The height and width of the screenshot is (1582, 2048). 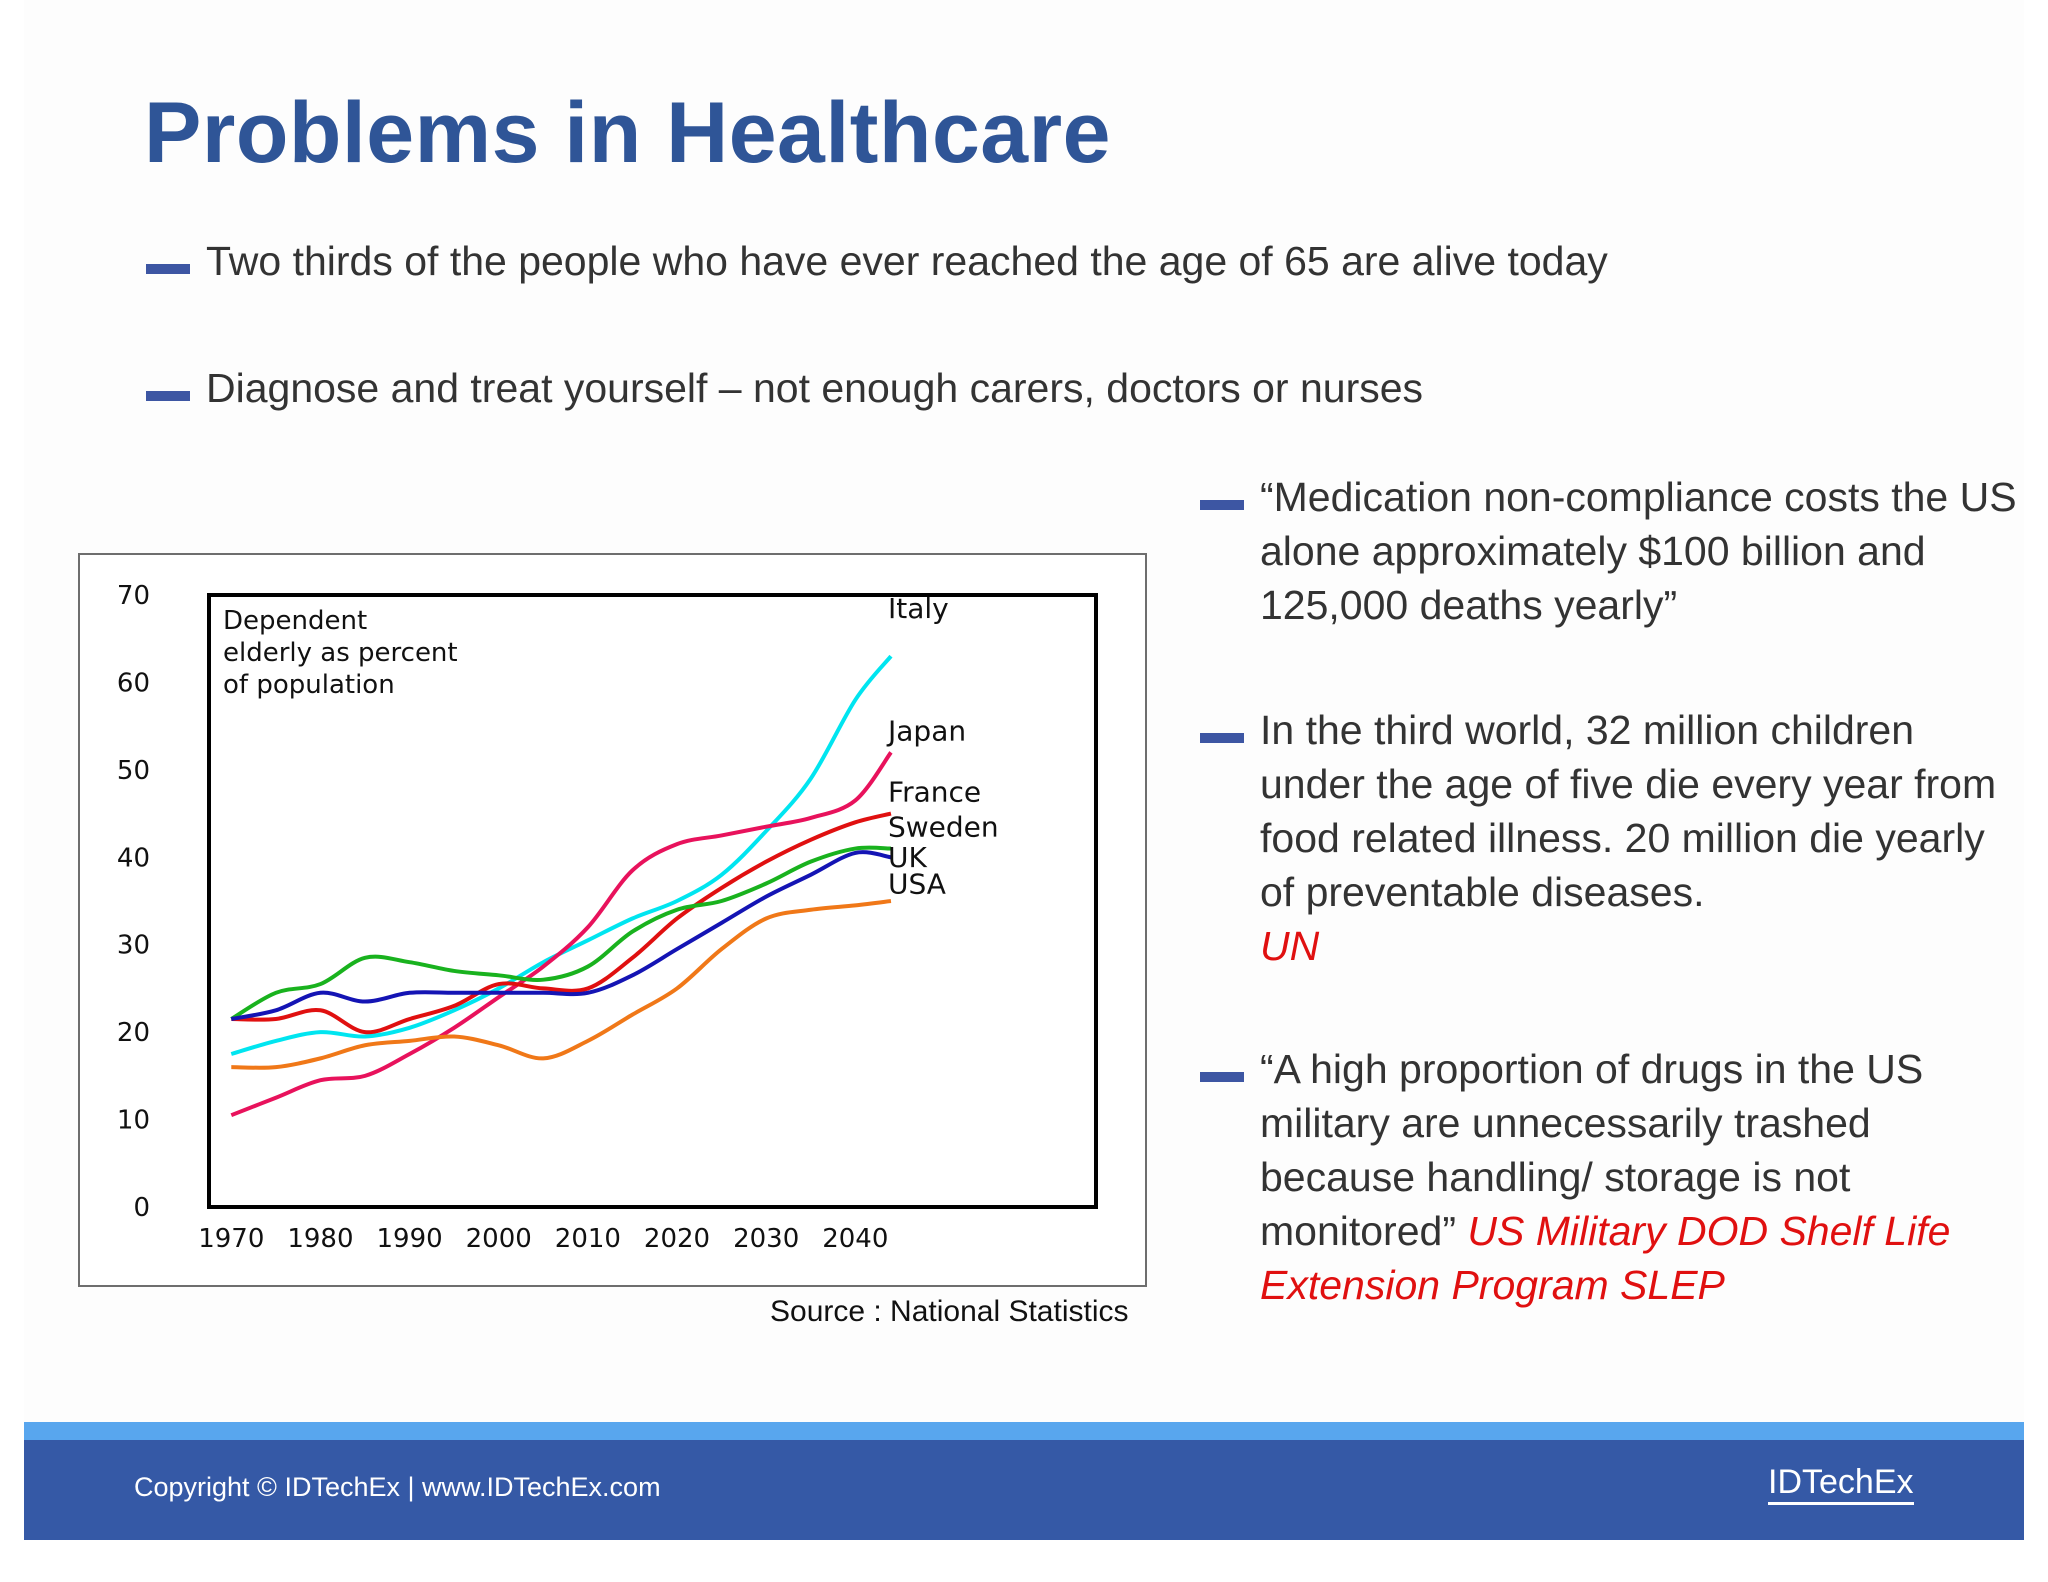 I want to click on series-label-uk: UK, so click(x=907, y=857).